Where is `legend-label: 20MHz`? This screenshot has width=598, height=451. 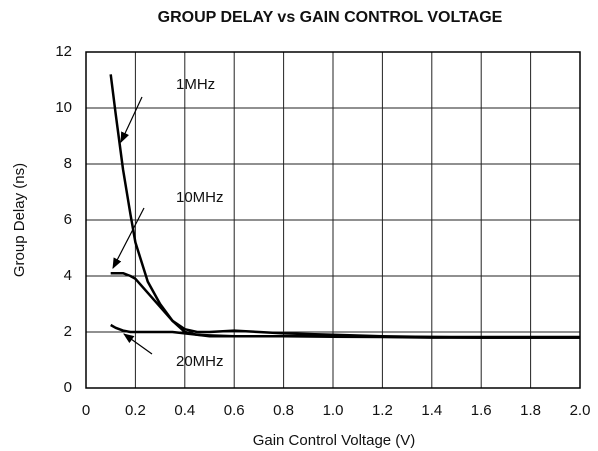
legend-label: 20MHz is located at coordinates (200, 361).